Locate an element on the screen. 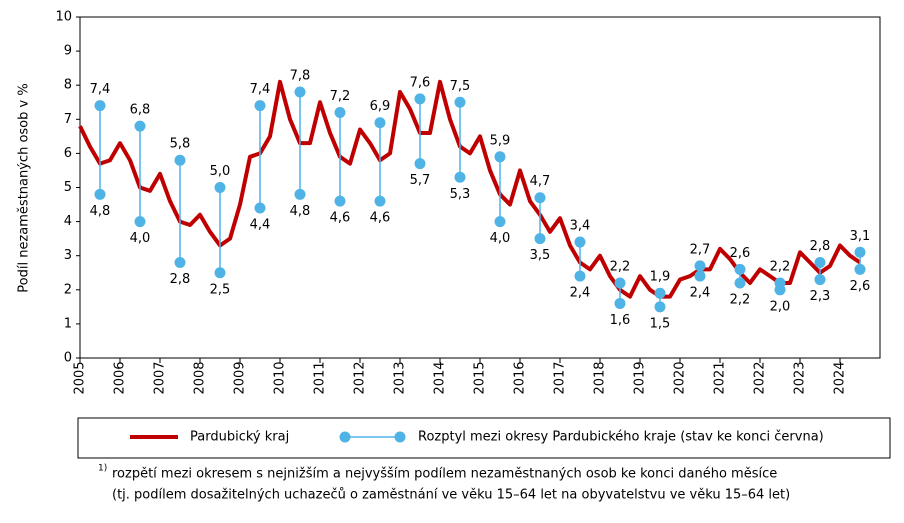 The width and height of the screenshot is (904, 523). min-label: 2,8 is located at coordinates (180, 279).